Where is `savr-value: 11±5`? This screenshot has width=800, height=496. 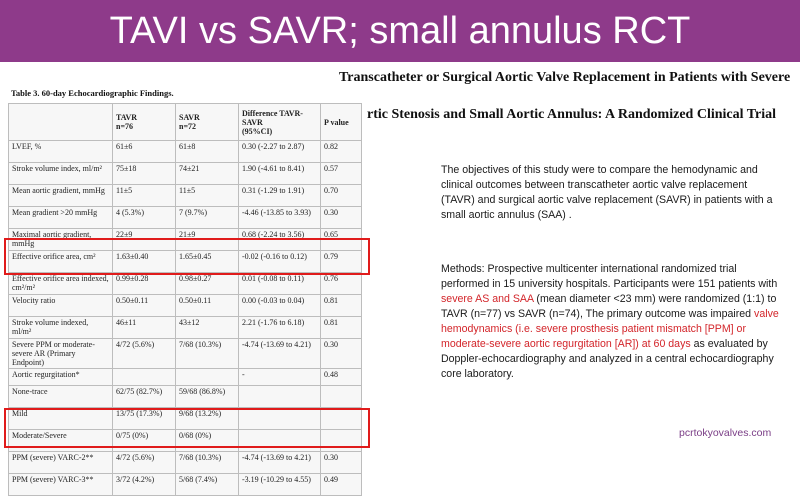
savr-value: 11±5 is located at coordinates (207, 195).